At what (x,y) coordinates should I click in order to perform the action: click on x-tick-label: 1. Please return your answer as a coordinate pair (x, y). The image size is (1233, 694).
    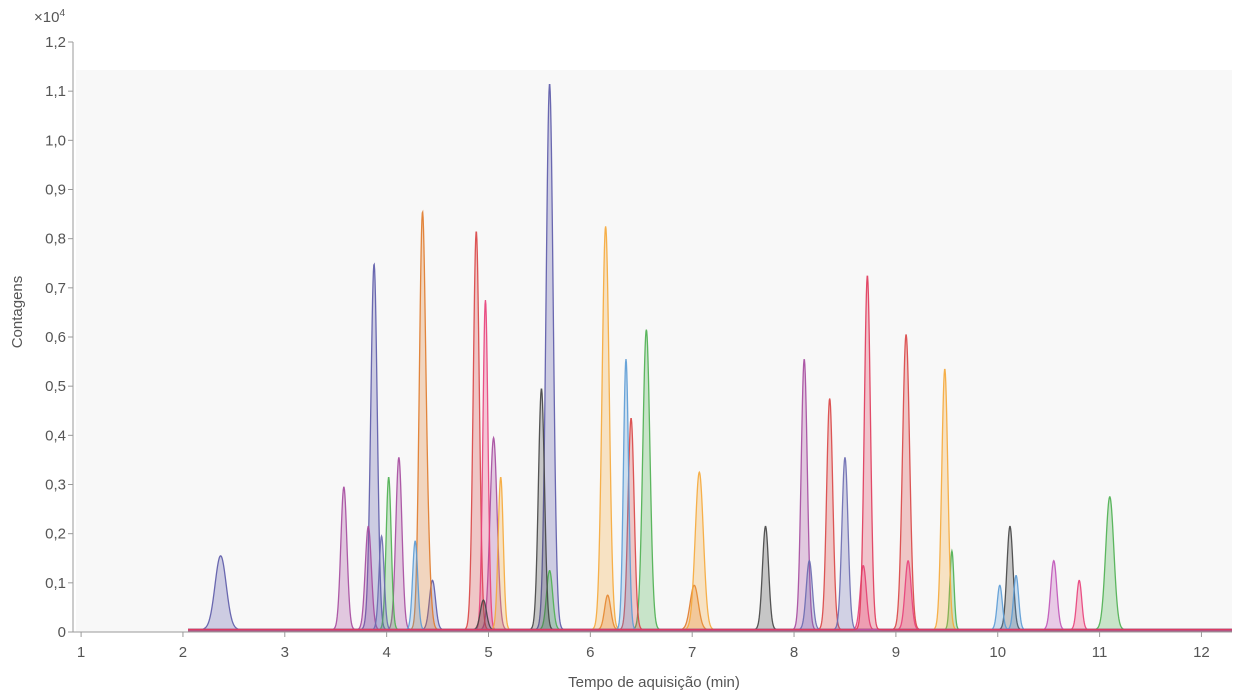
    Looking at the image, I should click on (81, 652).